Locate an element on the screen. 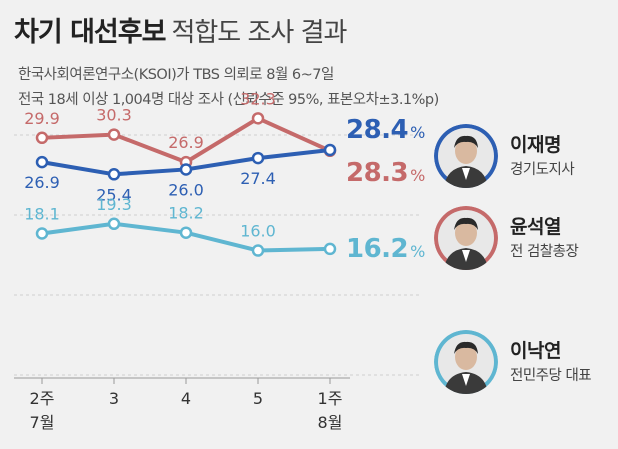 This screenshot has width=618, height=449. avatar-lee-nak-yon is located at coordinates (466, 362).